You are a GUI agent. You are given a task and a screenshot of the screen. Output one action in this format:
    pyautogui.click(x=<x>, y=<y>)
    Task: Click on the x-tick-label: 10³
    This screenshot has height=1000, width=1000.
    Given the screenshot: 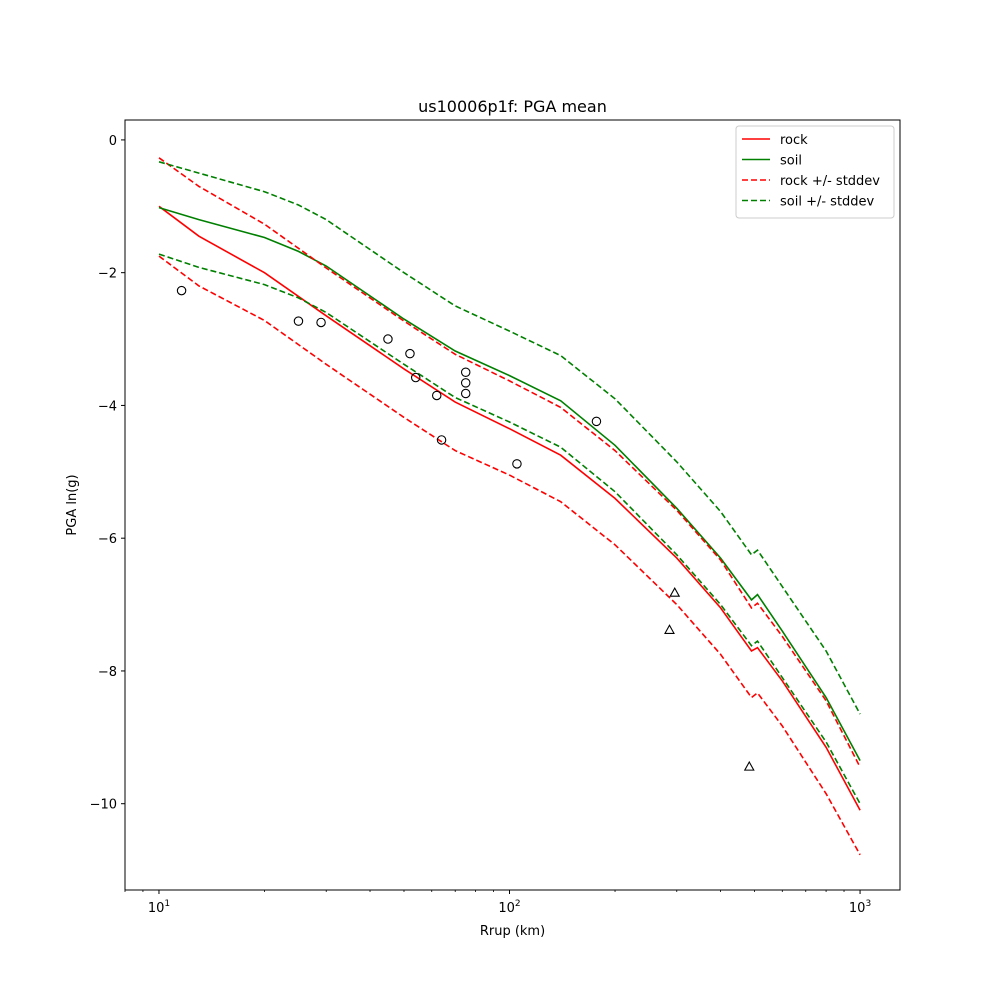 What is the action you would take?
    pyautogui.click(x=860, y=907)
    